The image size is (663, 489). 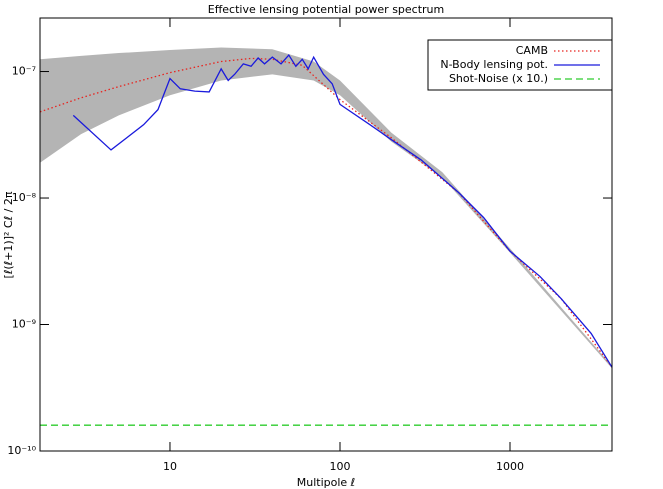 I want to click on legend-label: Shot-Noise (x 10.), so click(x=498, y=78).